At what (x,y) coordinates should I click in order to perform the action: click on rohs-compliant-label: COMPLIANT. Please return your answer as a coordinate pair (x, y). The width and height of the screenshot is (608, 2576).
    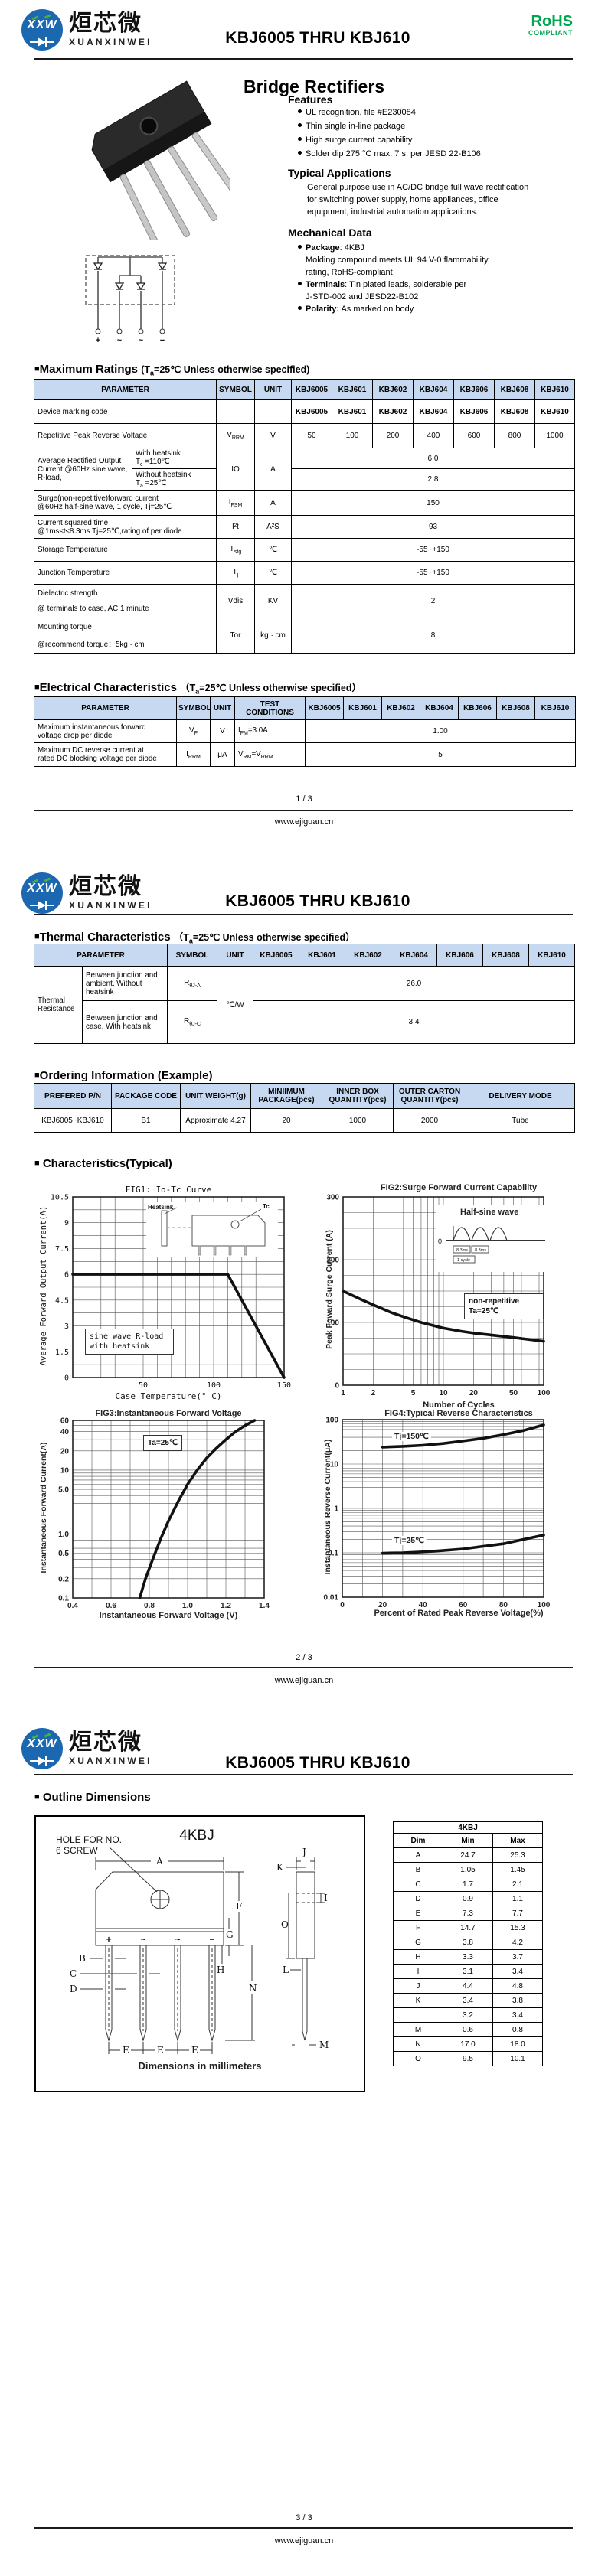
    Looking at the image, I should click on (550, 33).